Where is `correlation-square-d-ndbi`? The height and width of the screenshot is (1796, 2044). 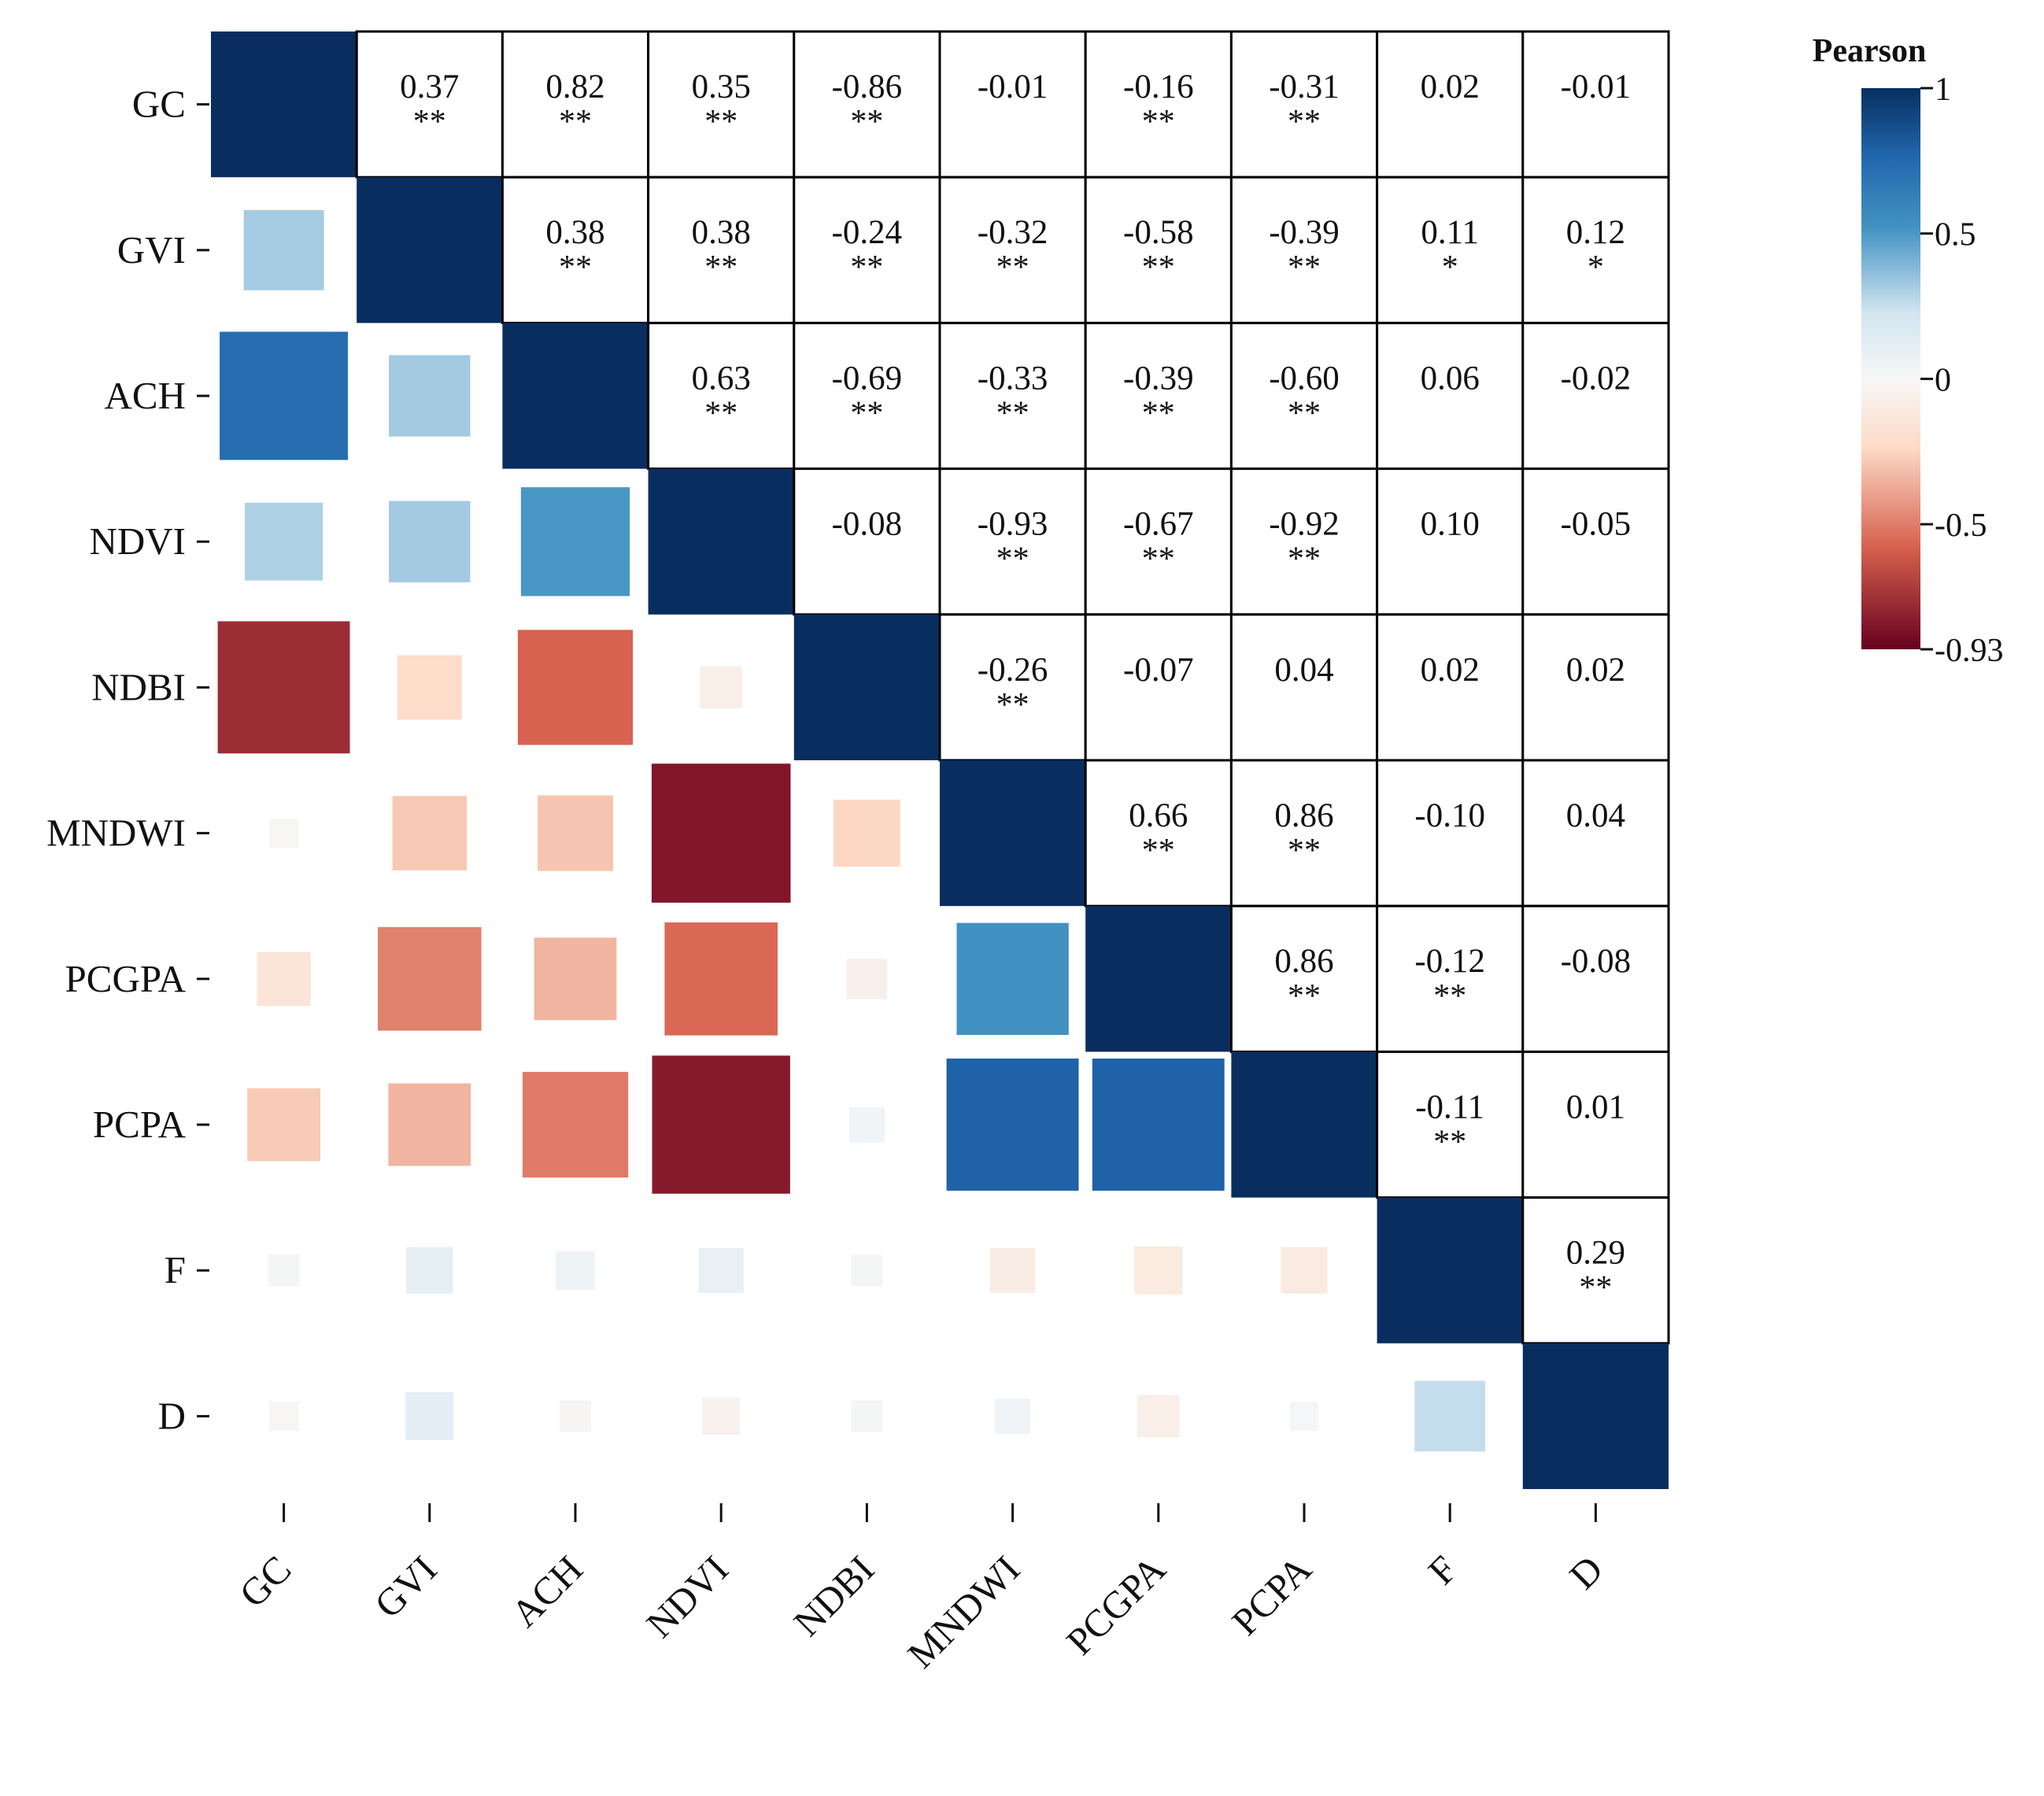 correlation-square-d-ndbi is located at coordinates (867, 1416).